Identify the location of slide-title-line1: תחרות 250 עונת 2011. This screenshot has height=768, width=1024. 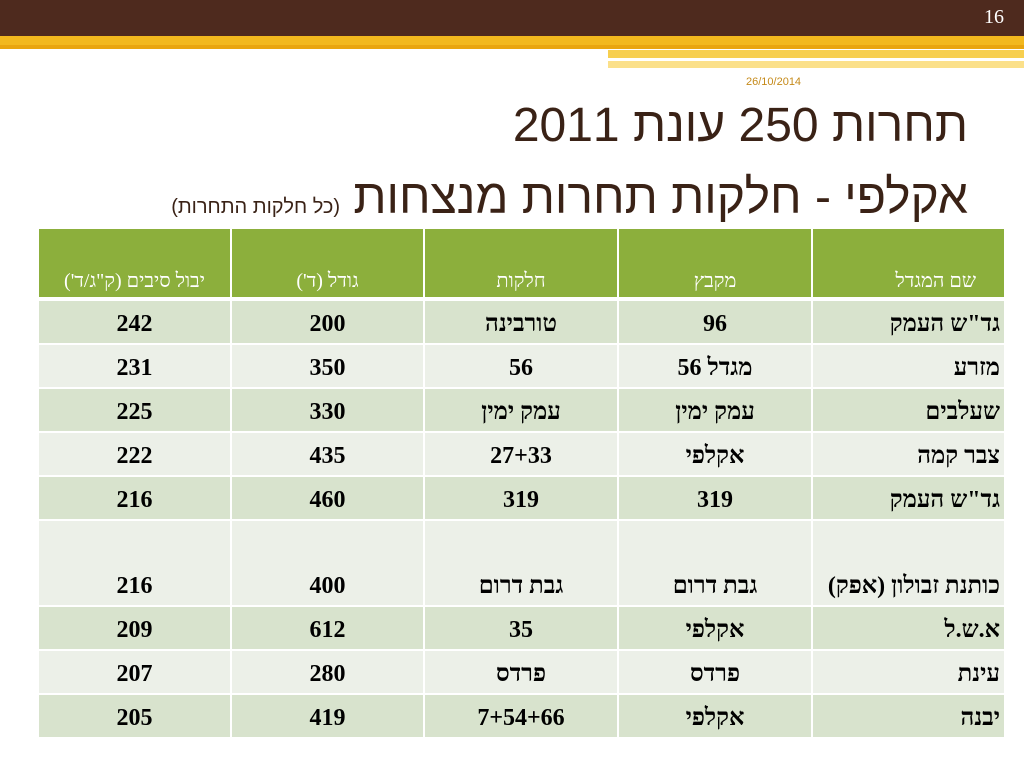
(740, 125).